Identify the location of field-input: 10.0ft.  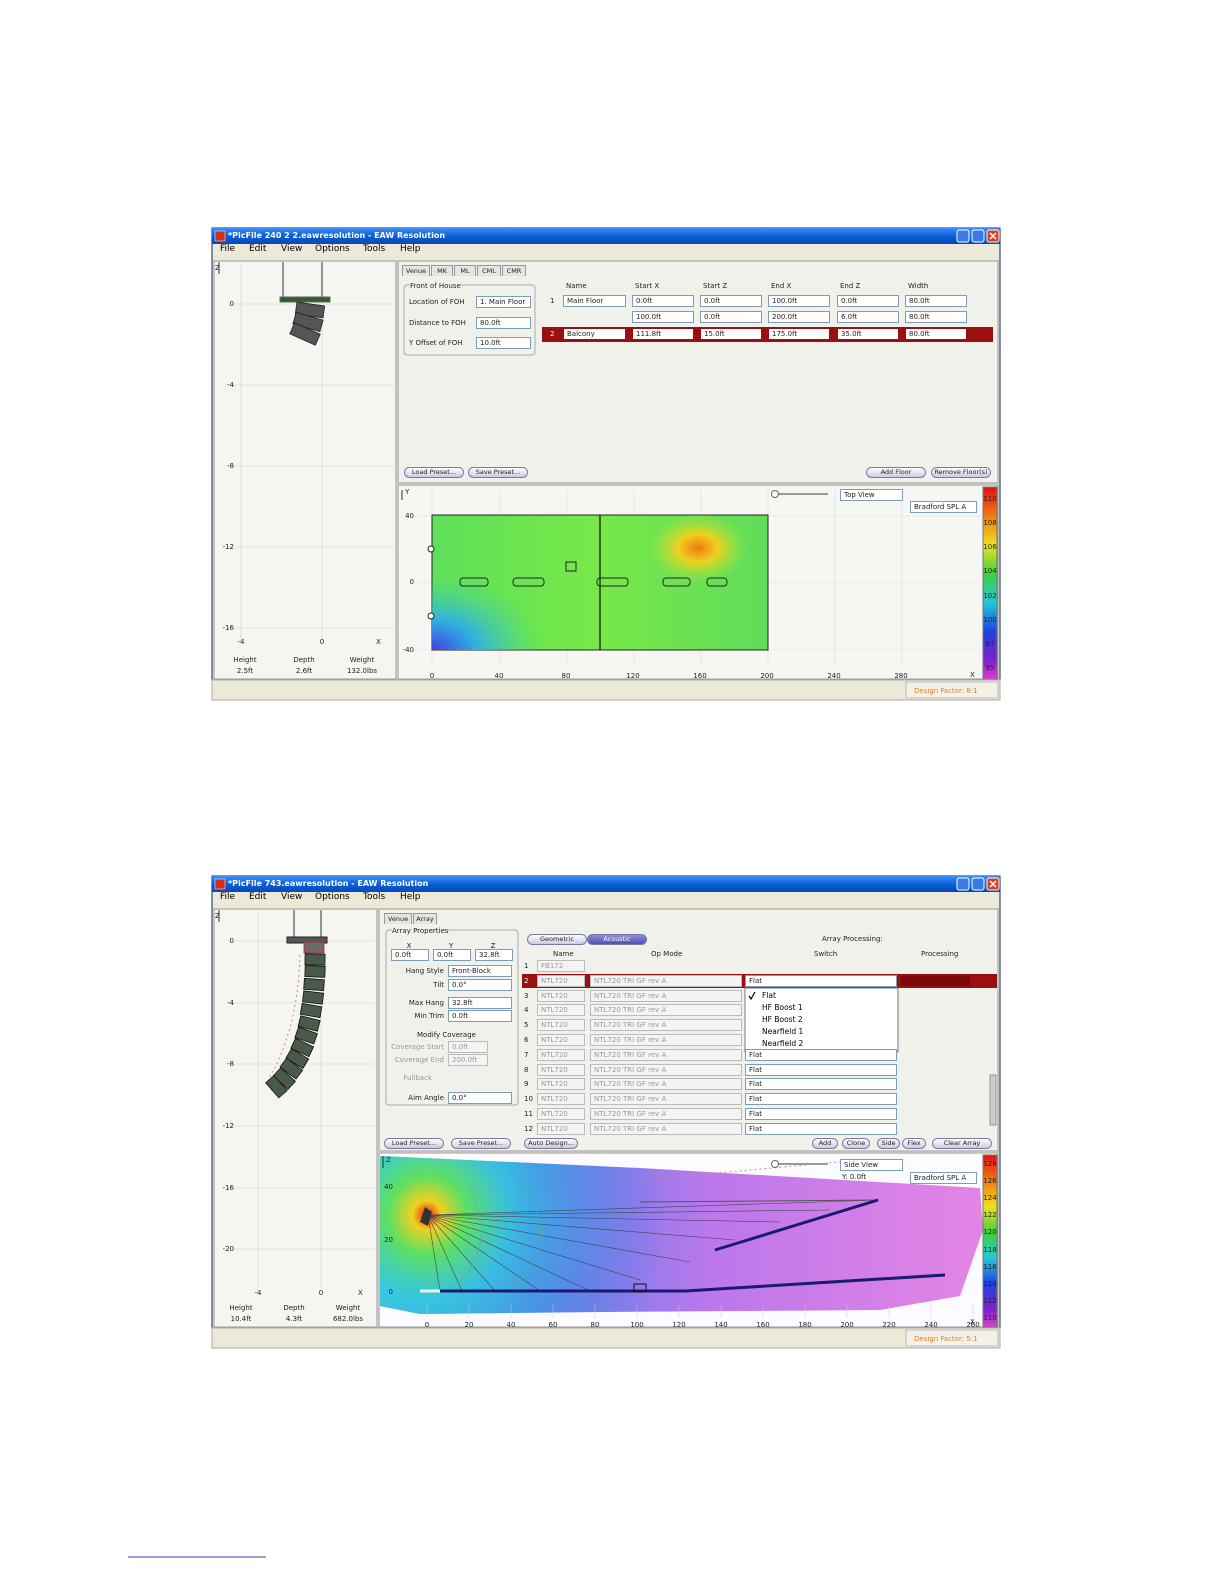
(503, 343).